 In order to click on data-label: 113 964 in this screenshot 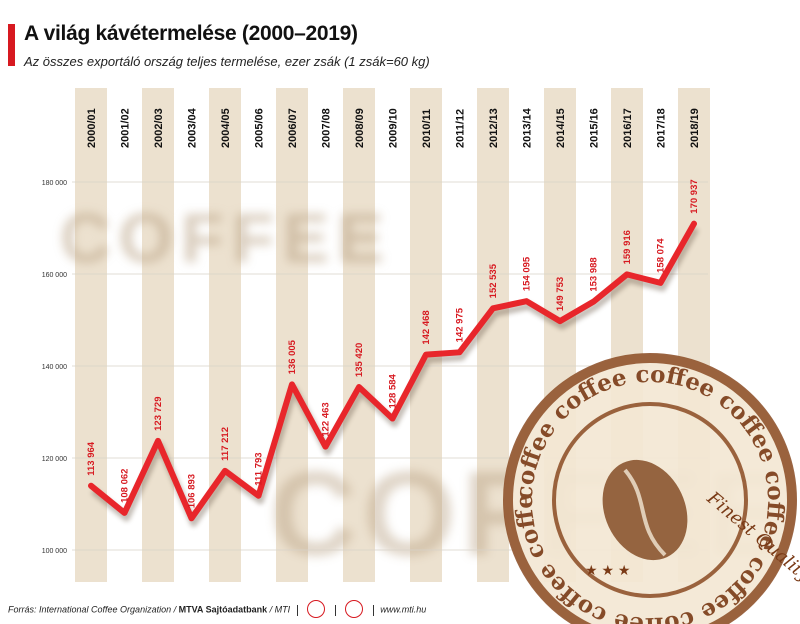, I will do `click(91, 458)`.